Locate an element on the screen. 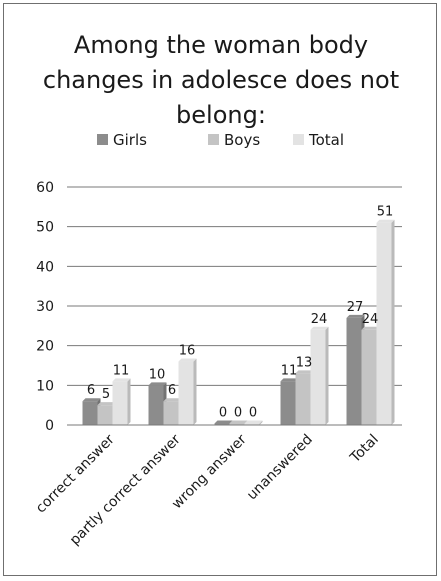  legend-label-0: Girls is located at coordinates (130, 140).